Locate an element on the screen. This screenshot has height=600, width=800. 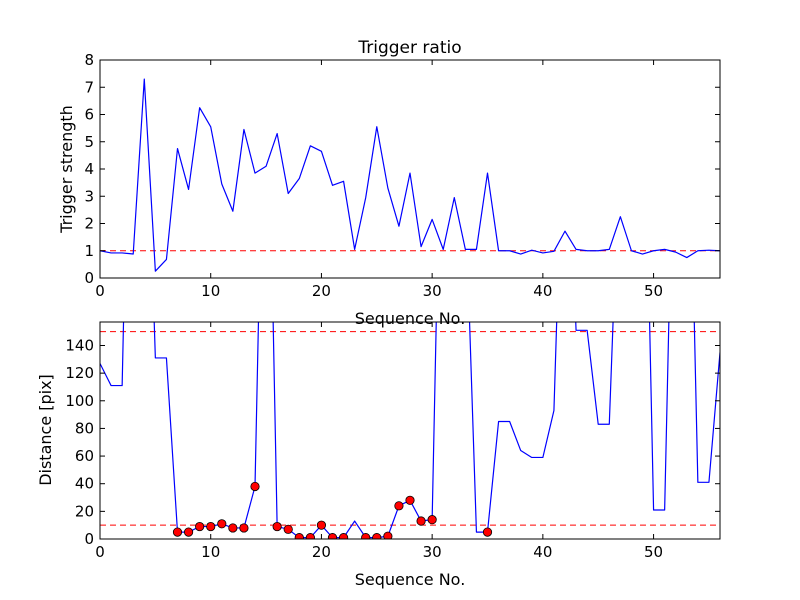
y-tick-label: 6 is located at coordinates (89, 115).